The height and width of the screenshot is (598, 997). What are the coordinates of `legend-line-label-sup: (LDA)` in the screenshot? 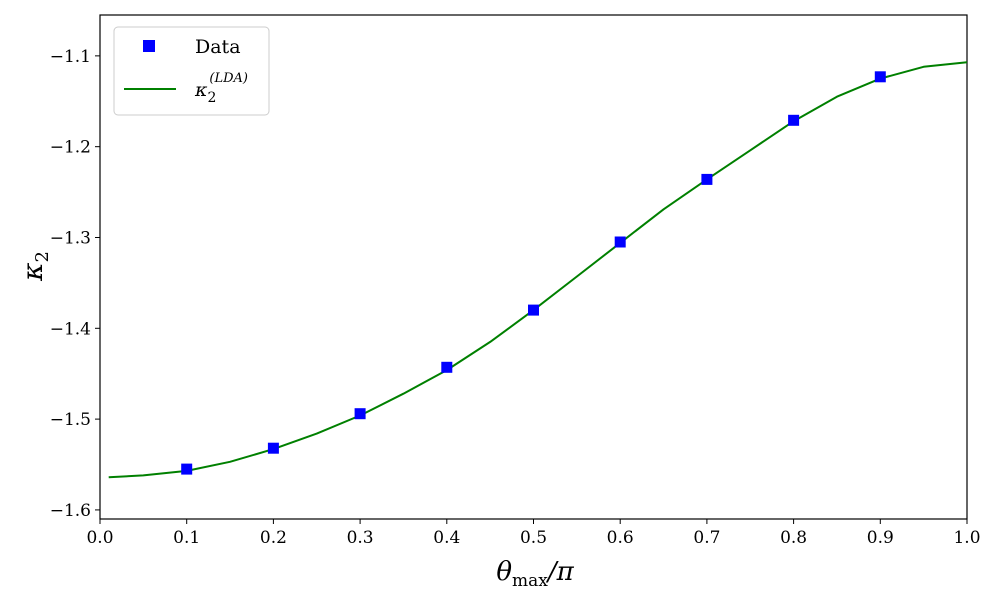 It's located at (228, 78).